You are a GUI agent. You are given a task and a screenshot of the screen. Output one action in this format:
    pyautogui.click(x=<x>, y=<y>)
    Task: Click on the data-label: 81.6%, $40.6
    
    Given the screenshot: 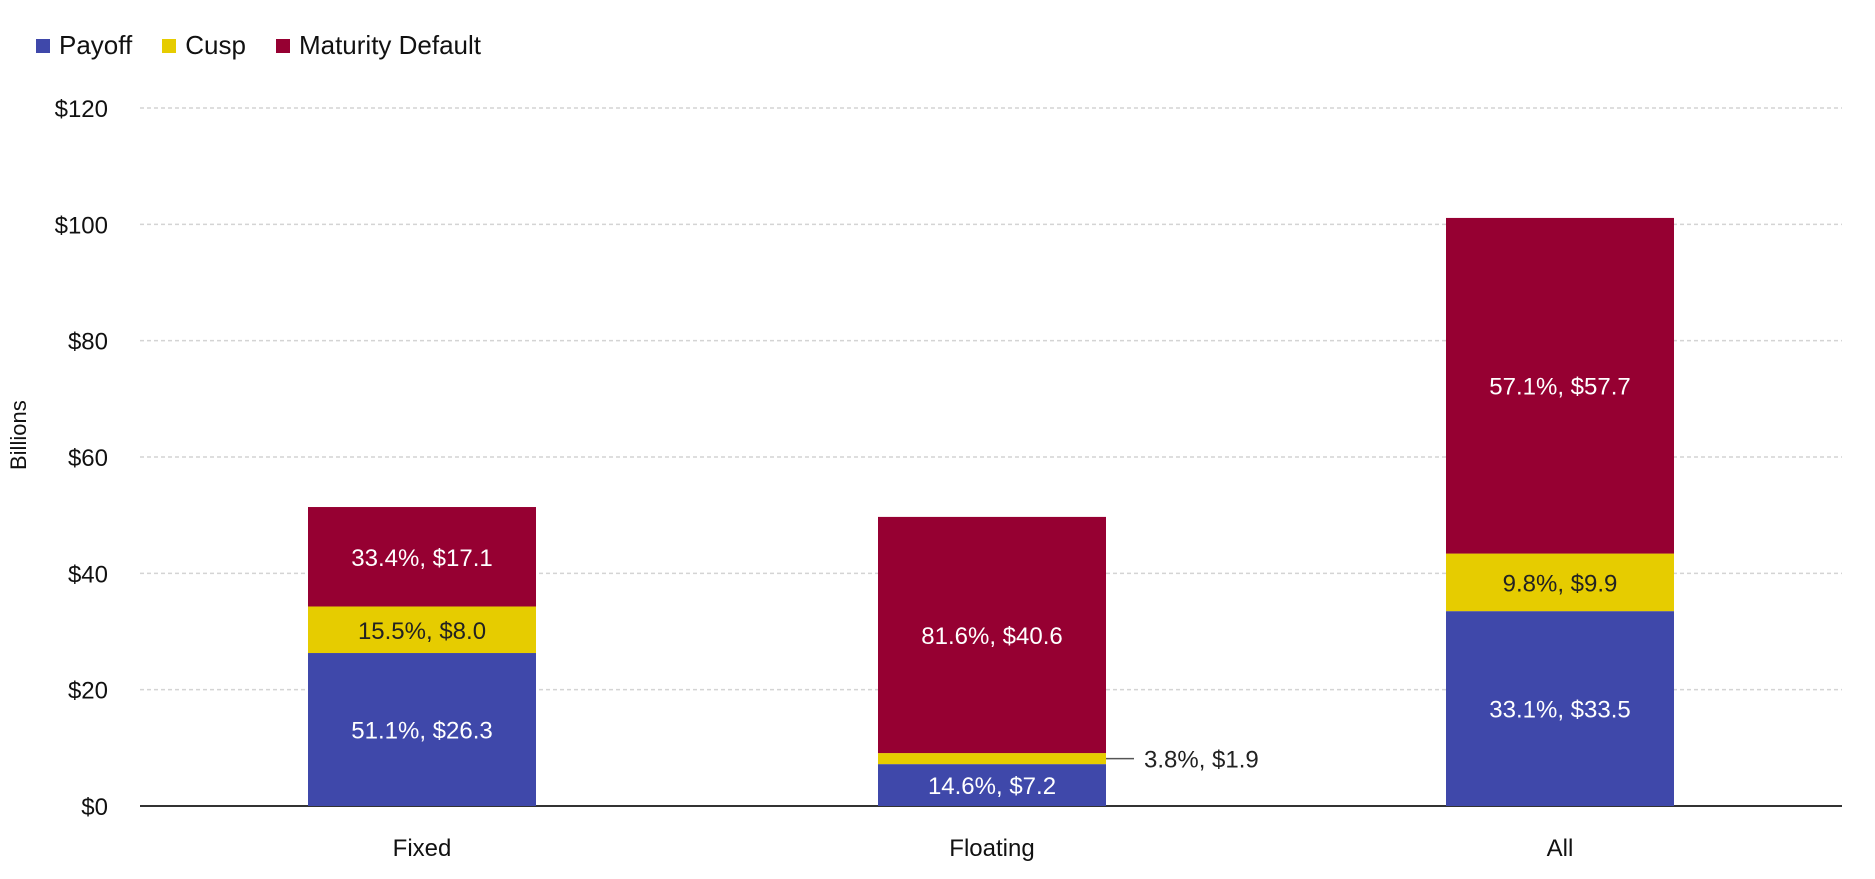 What is the action you would take?
    pyautogui.click(x=991, y=636)
    